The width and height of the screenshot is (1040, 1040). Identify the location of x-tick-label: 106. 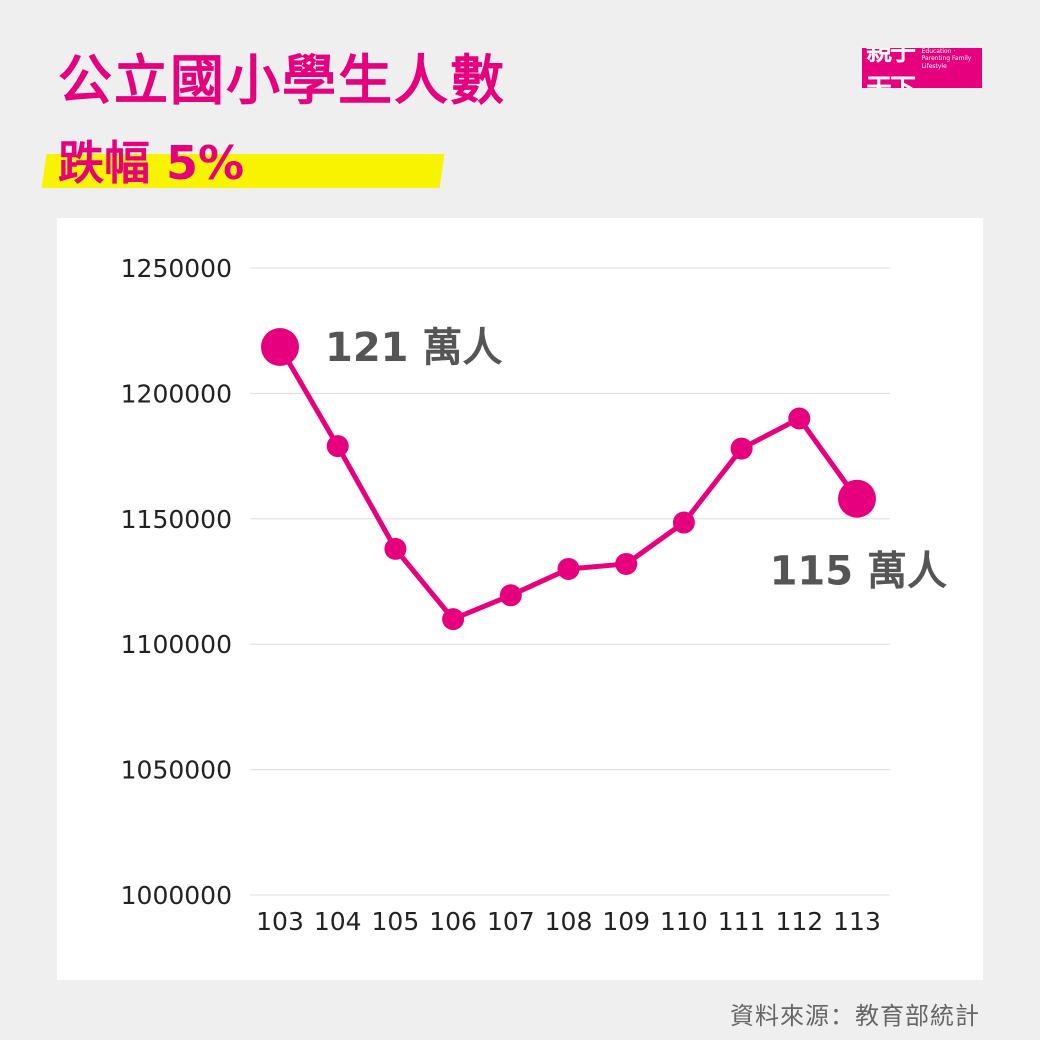
(453, 921).